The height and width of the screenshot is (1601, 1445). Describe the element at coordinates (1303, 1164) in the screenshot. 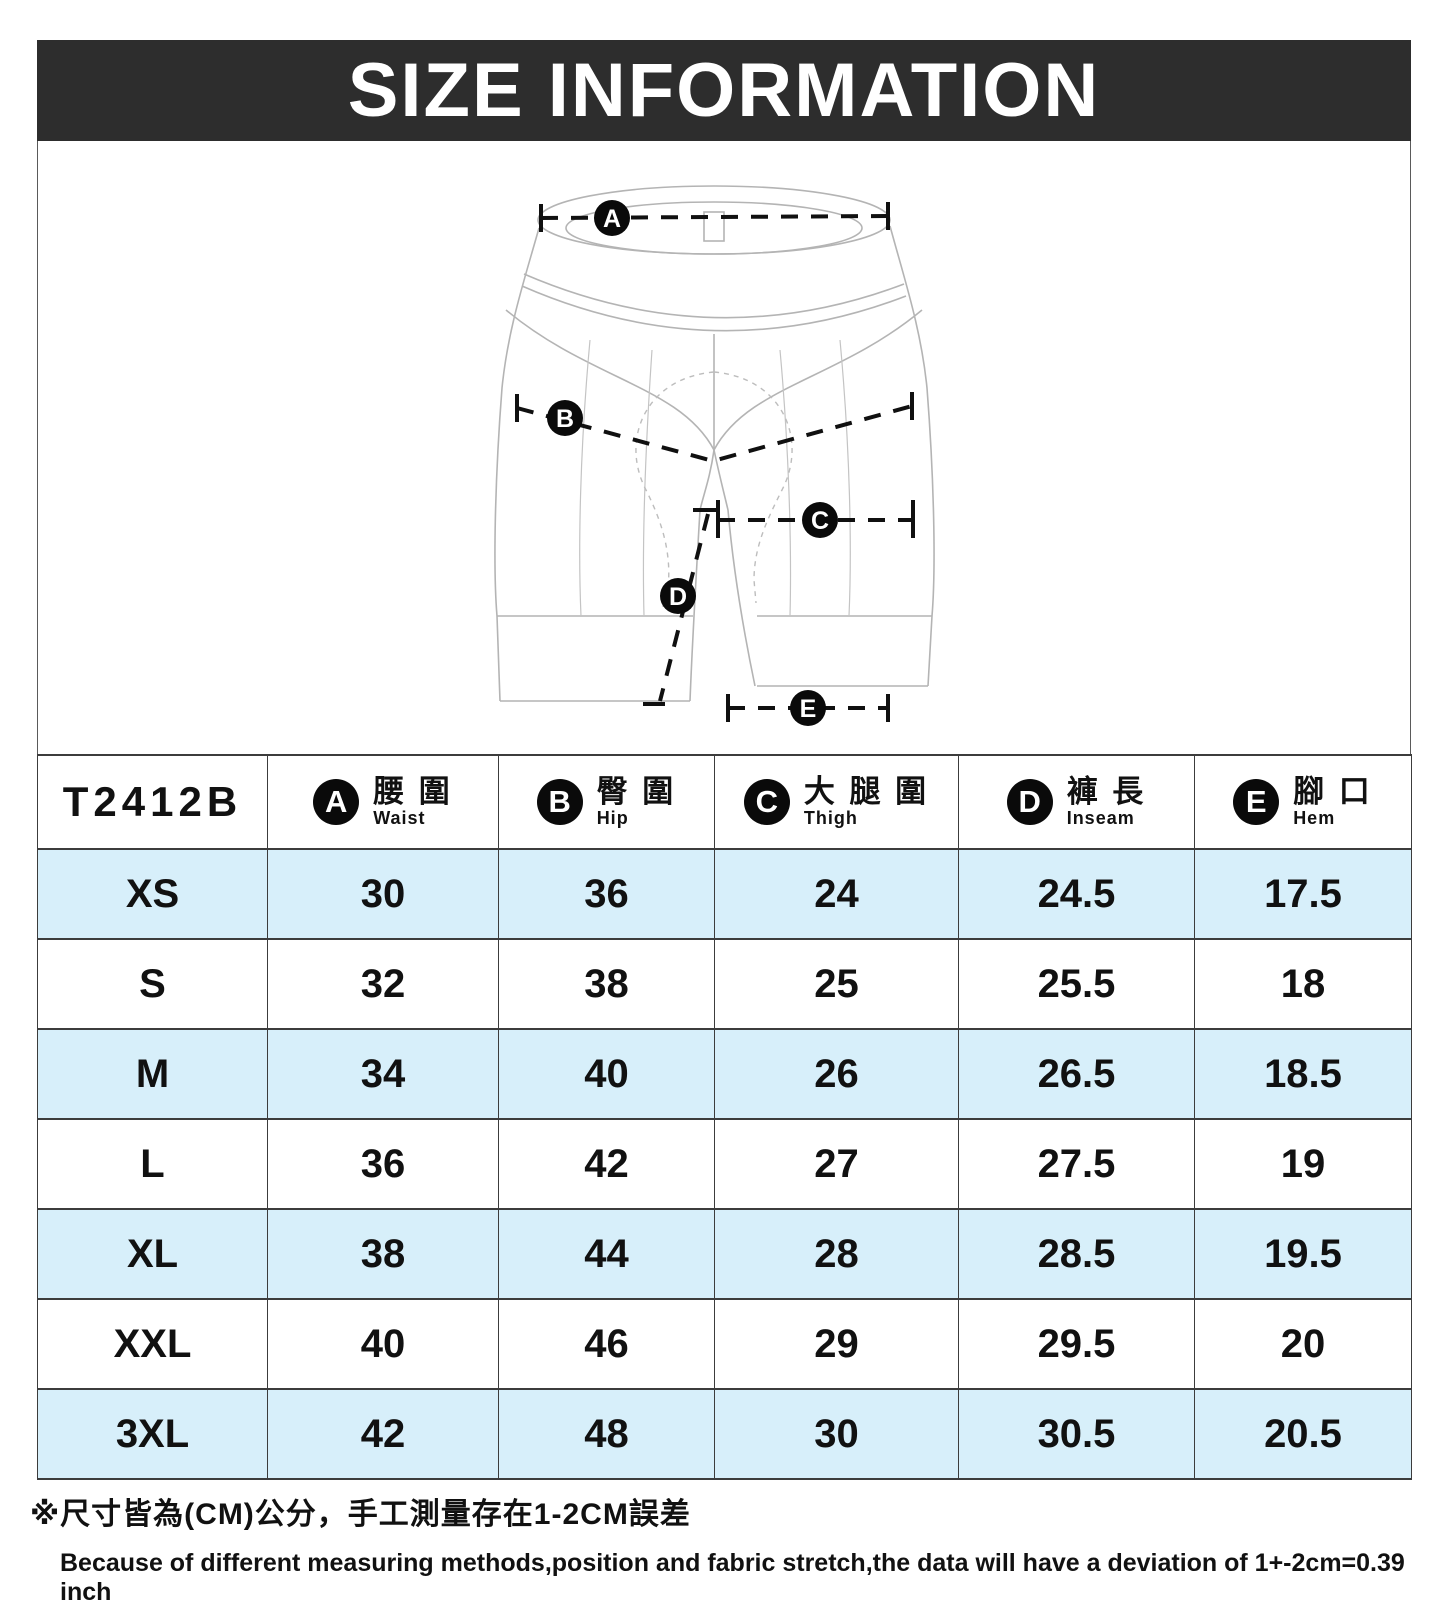

I see `value-cell: 19` at that location.